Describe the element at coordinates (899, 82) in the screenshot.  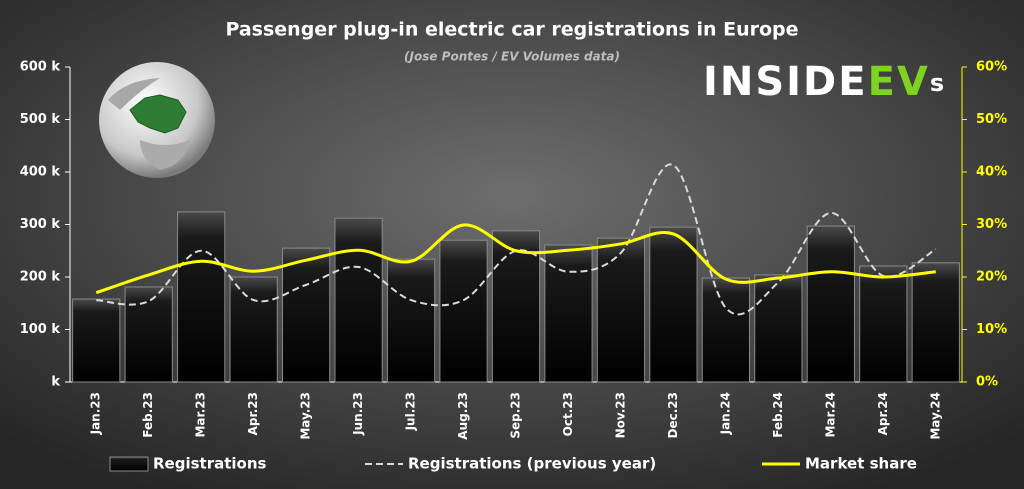
I see `logo-part: EV` at that location.